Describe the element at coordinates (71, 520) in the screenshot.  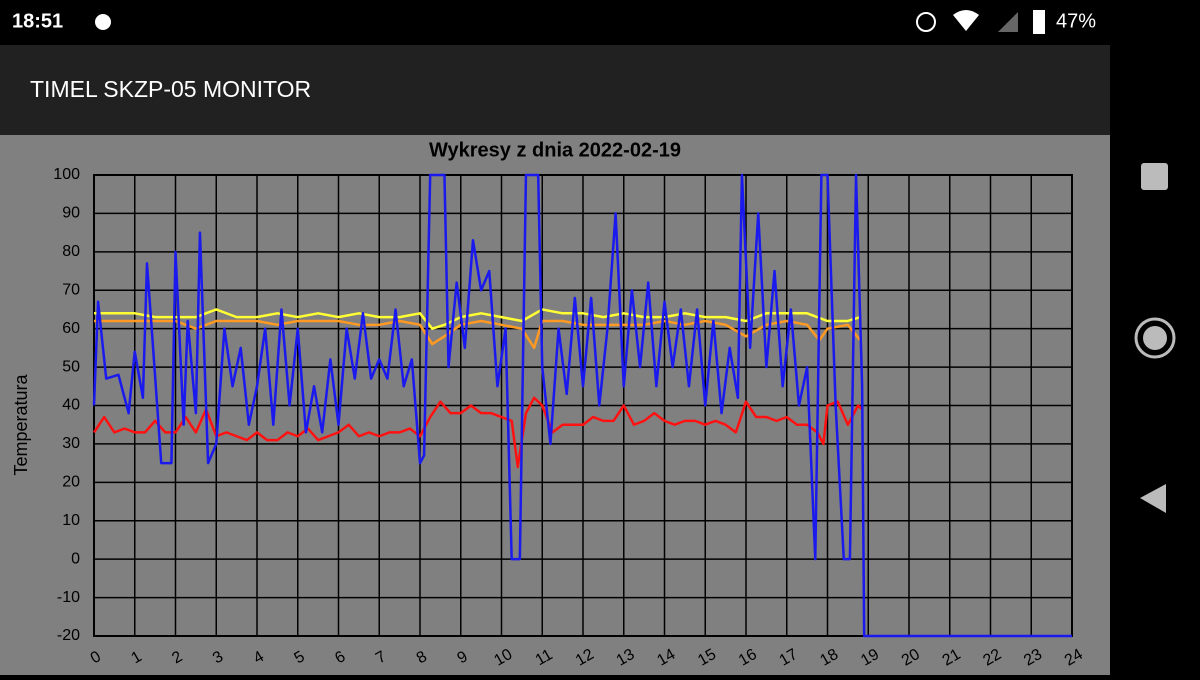
I see `y-tick-label: 10` at that location.